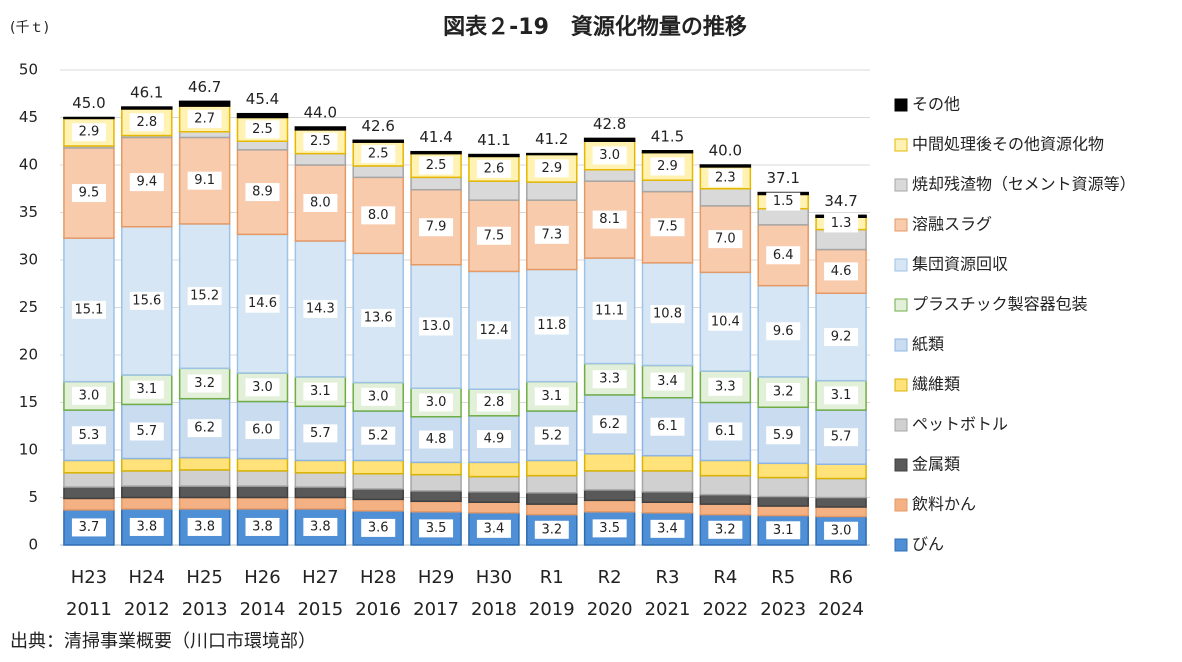  Describe the element at coordinates (320, 113) in the screenshot. I see `total-label: 44.0` at that location.